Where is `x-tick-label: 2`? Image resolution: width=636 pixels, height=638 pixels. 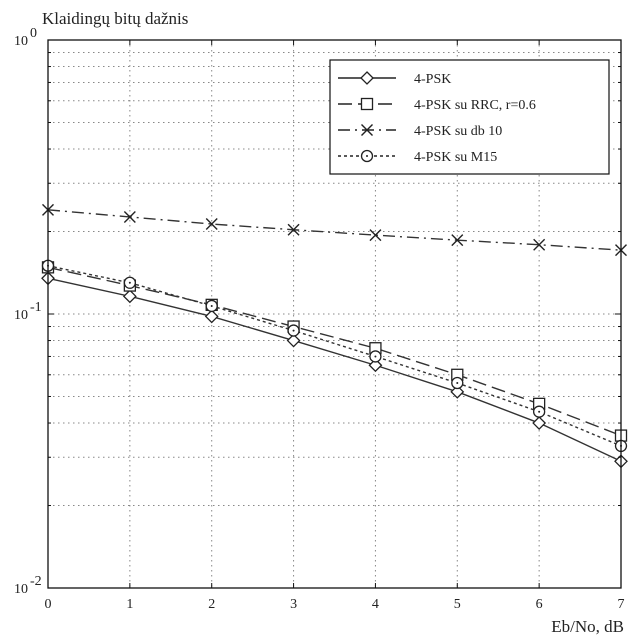 x-tick-label: 2 is located at coordinates (211, 604).